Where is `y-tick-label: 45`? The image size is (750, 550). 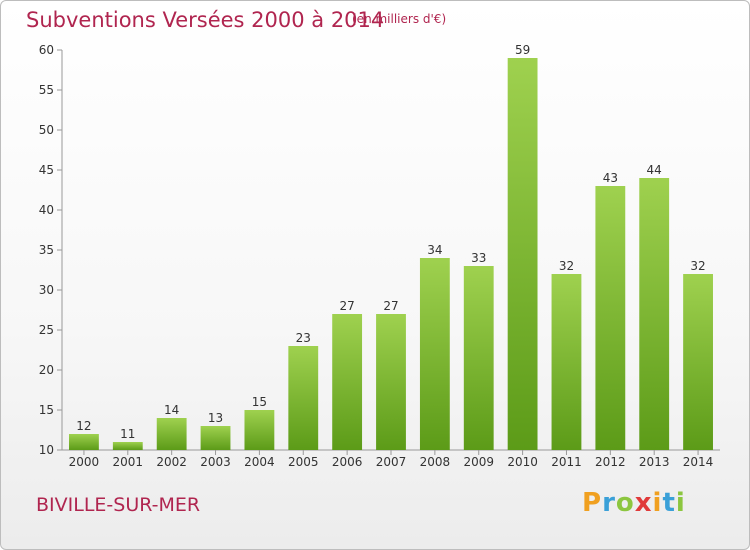
y-tick-label: 45 is located at coordinates (46, 170).